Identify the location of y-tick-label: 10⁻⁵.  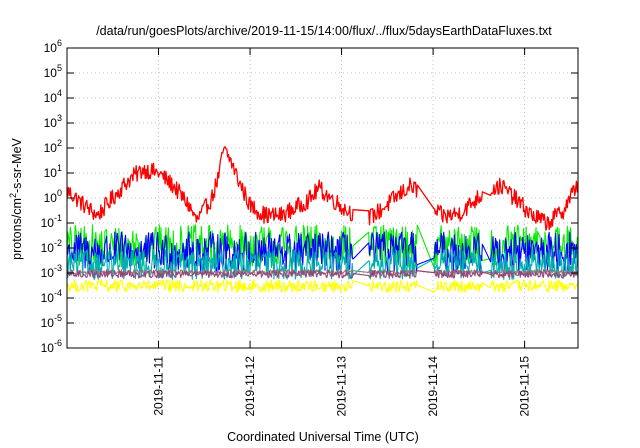
(51, 321).